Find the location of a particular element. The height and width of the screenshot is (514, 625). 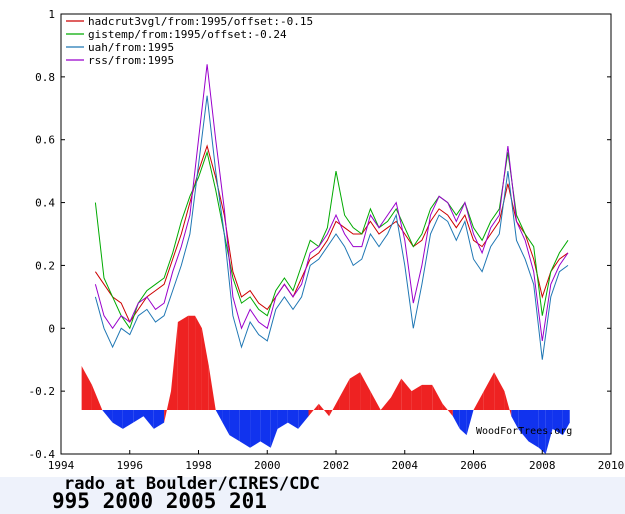

x-tick-label: 2000 is located at coordinates (267, 465).